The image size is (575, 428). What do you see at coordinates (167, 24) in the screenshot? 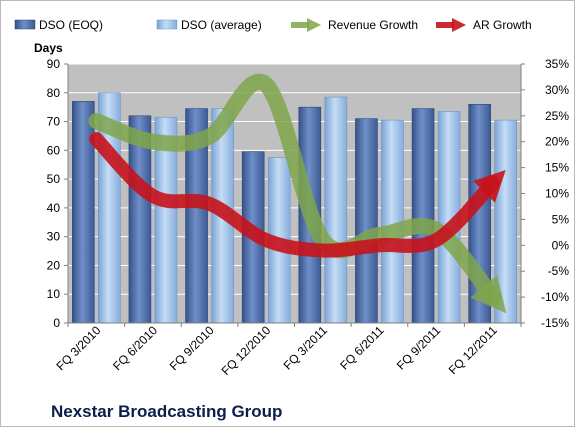
I see `legend-swatch-dso-average` at bounding box center [167, 24].